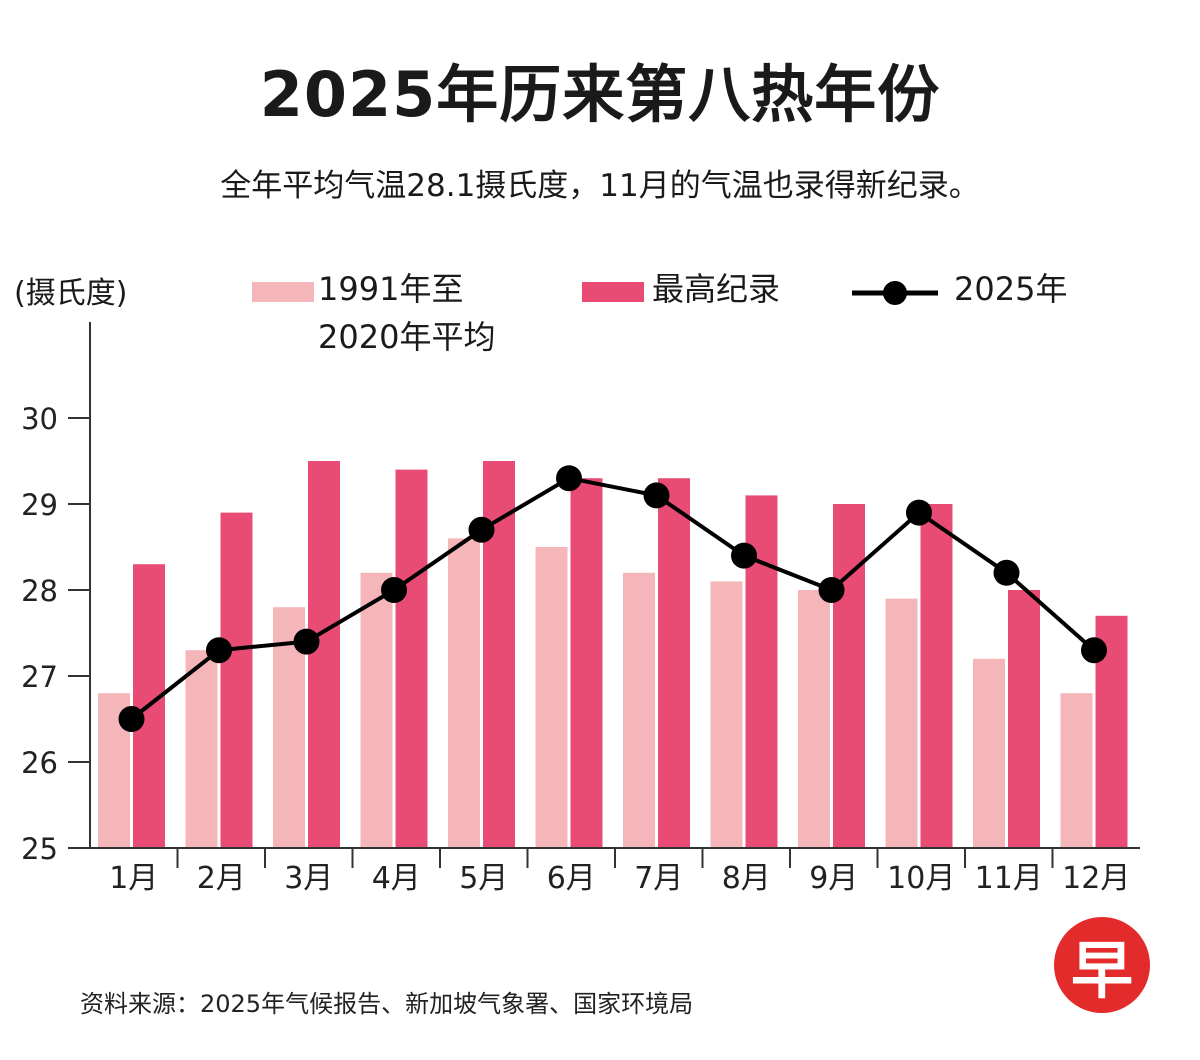 The image size is (1200, 1060). What do you see at coordinates (39, 677) in the screenshot?
I see `y-tick-label: 27` at bounding box center [39, 677].